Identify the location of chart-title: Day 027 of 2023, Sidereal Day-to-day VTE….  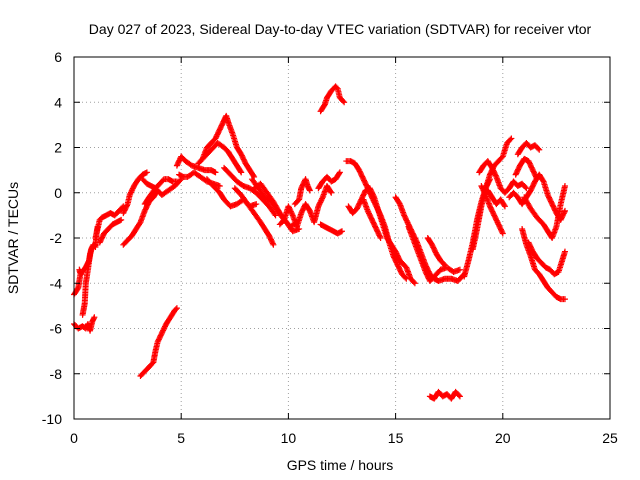
(340, 29).